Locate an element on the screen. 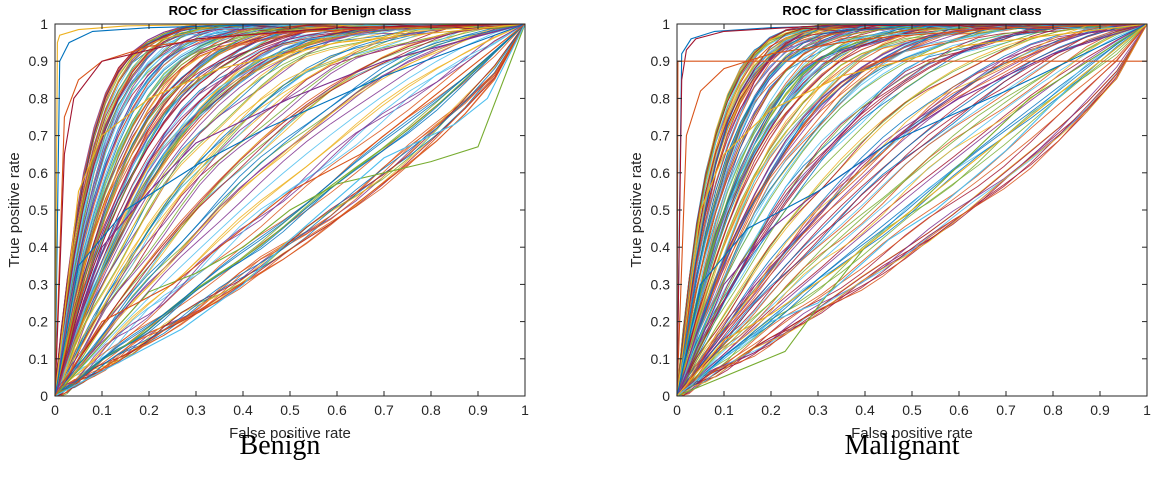 This screenshot has width=1156, height=486. chart-title: ROC for Classification for Benign class is located at coordinates (290, 10).